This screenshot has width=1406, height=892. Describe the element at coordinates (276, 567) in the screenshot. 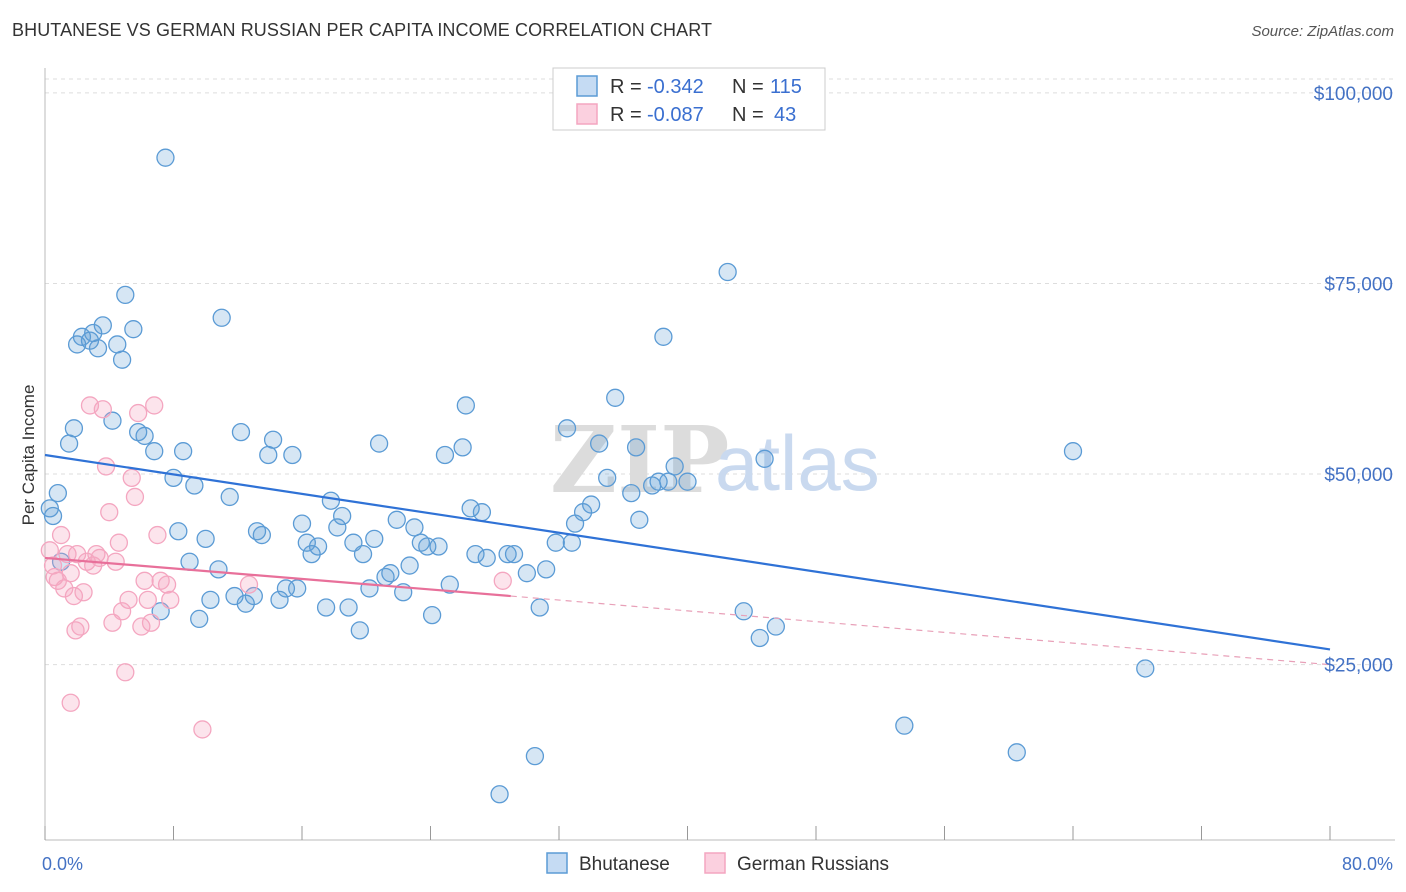

I see `series-german-russians-points` at that location.